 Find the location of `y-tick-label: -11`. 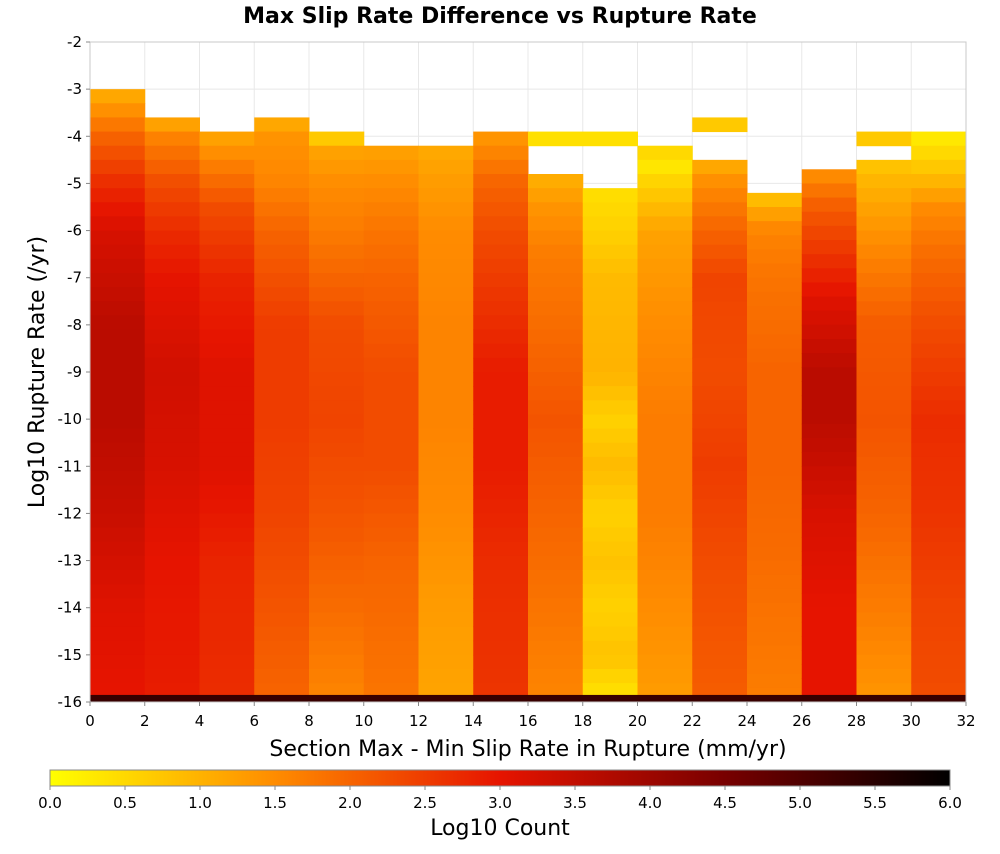

y-tick-label: -11 is located at coordinates (70, 466).